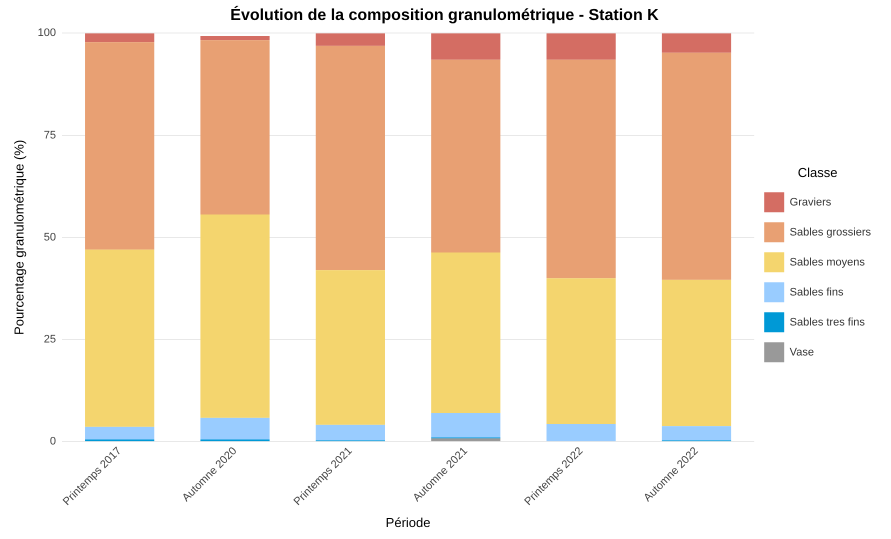  Describe the element at coordinates (53, 442) in the screenshot. I see `y-tick-label: 0` at that location.